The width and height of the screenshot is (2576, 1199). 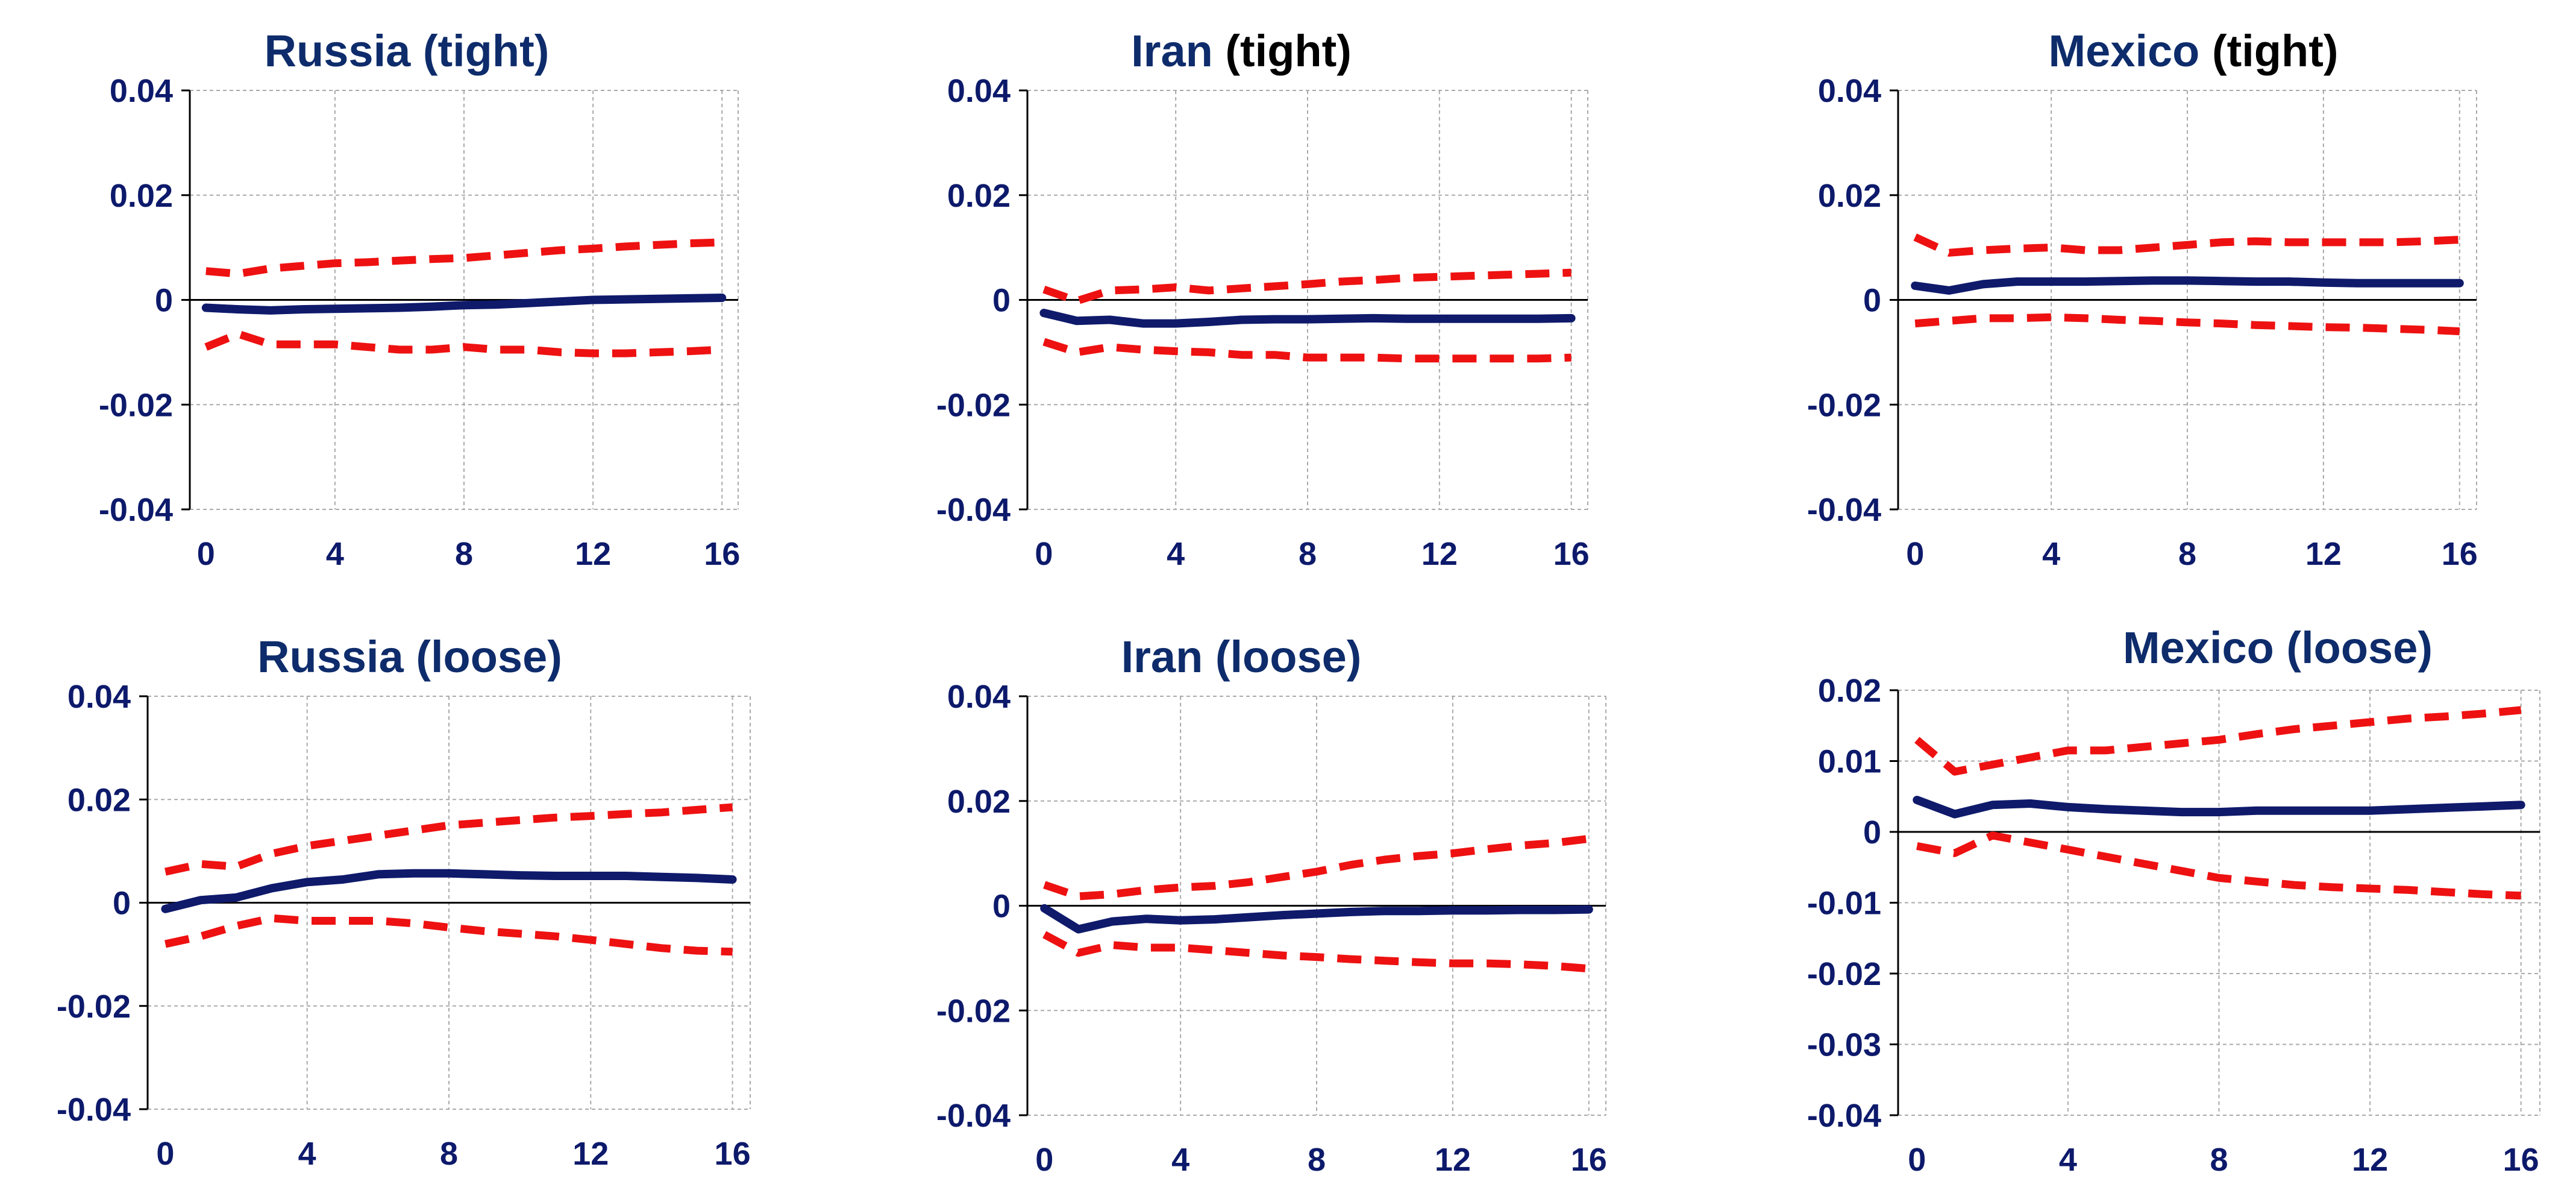 I want to click on chart-title: Russia (loose), so click(x=409, y=657).